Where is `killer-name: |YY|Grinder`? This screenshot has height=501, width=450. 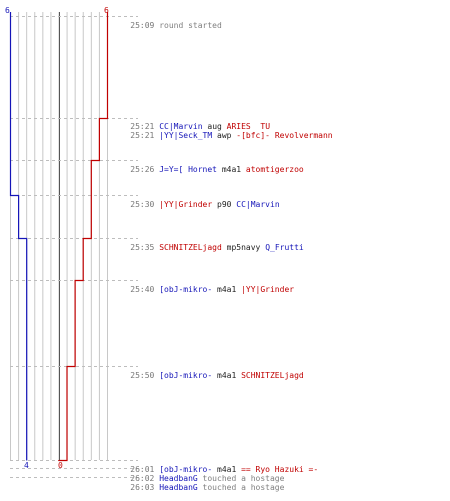 killer-name: |YY|Grinder is located at coordinates (185, 204).